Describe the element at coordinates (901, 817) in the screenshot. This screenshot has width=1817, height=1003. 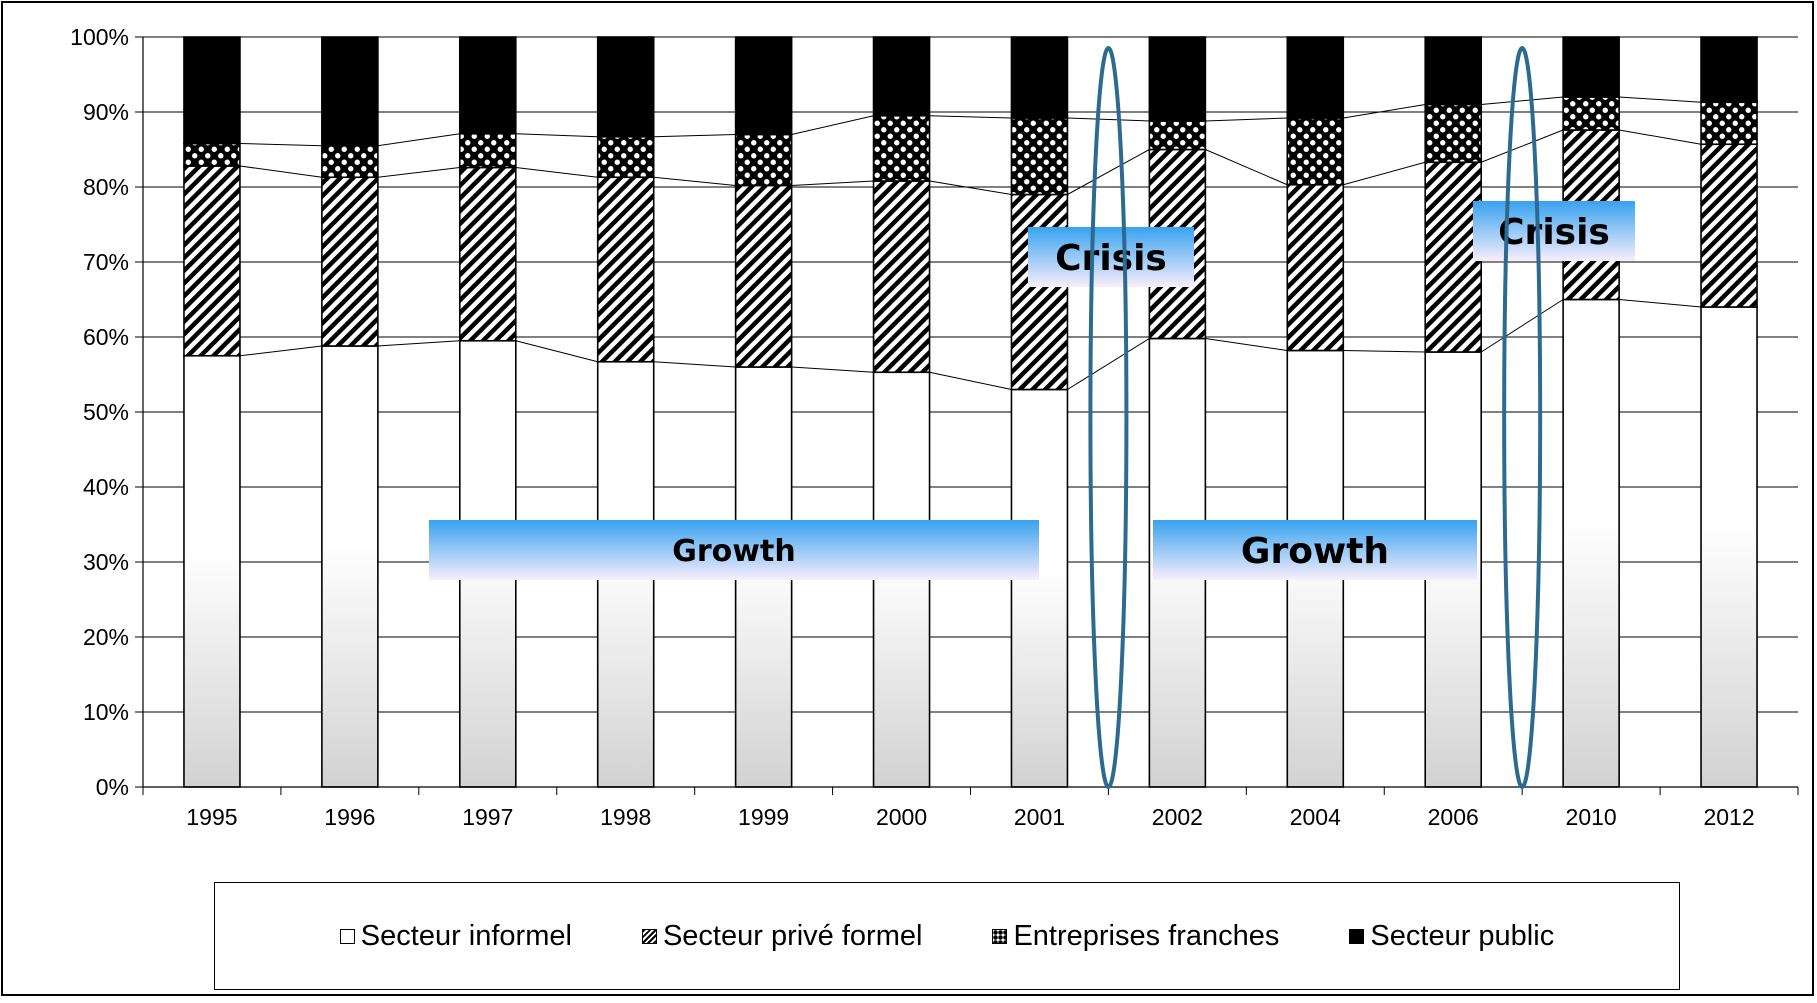
I see `x-tick-label: 2000` at that location.